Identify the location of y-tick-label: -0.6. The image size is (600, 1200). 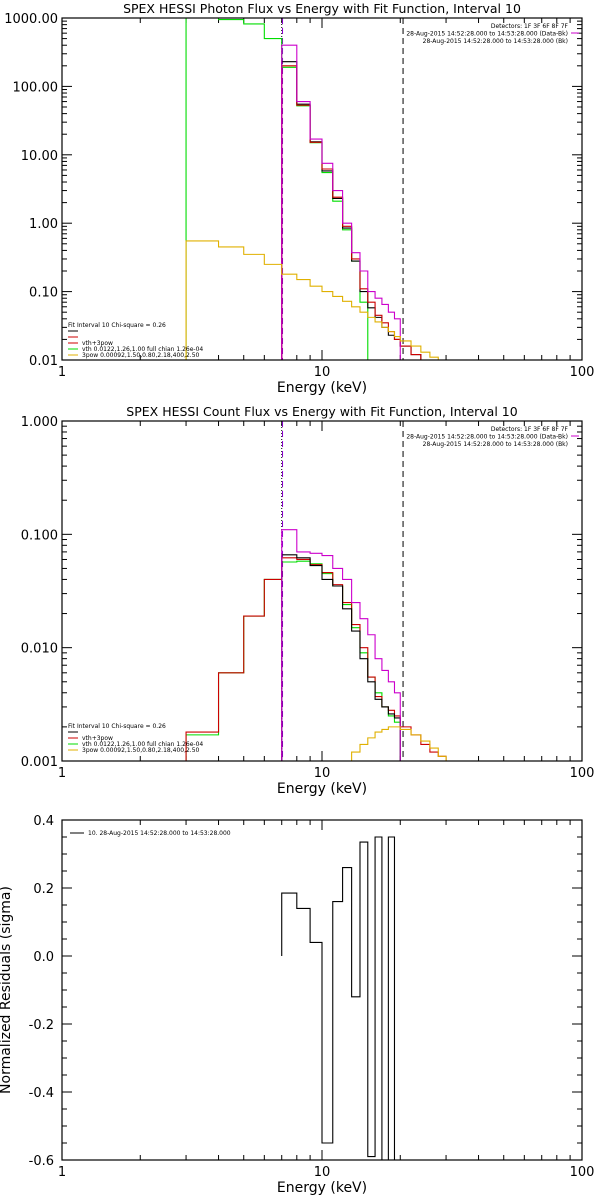
(41, 1161).